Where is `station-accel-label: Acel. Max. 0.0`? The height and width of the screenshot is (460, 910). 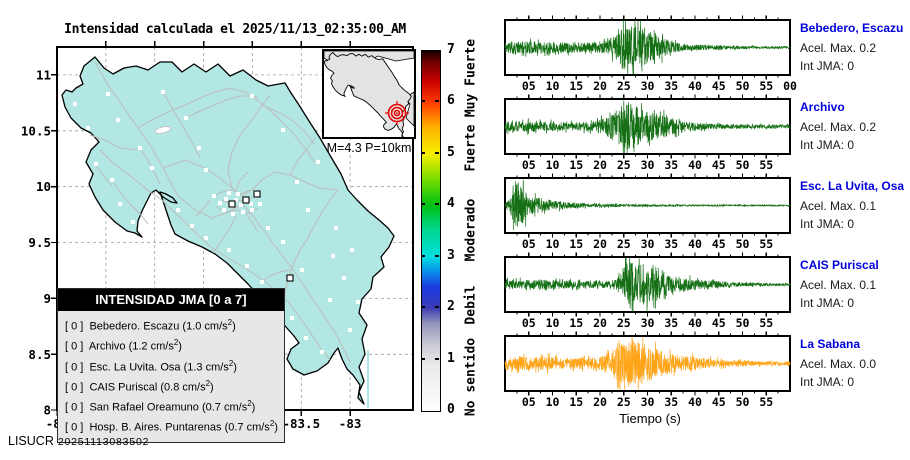
station-accel-label: Acel. Max. 0.0 is located at coordinates (838, 364).